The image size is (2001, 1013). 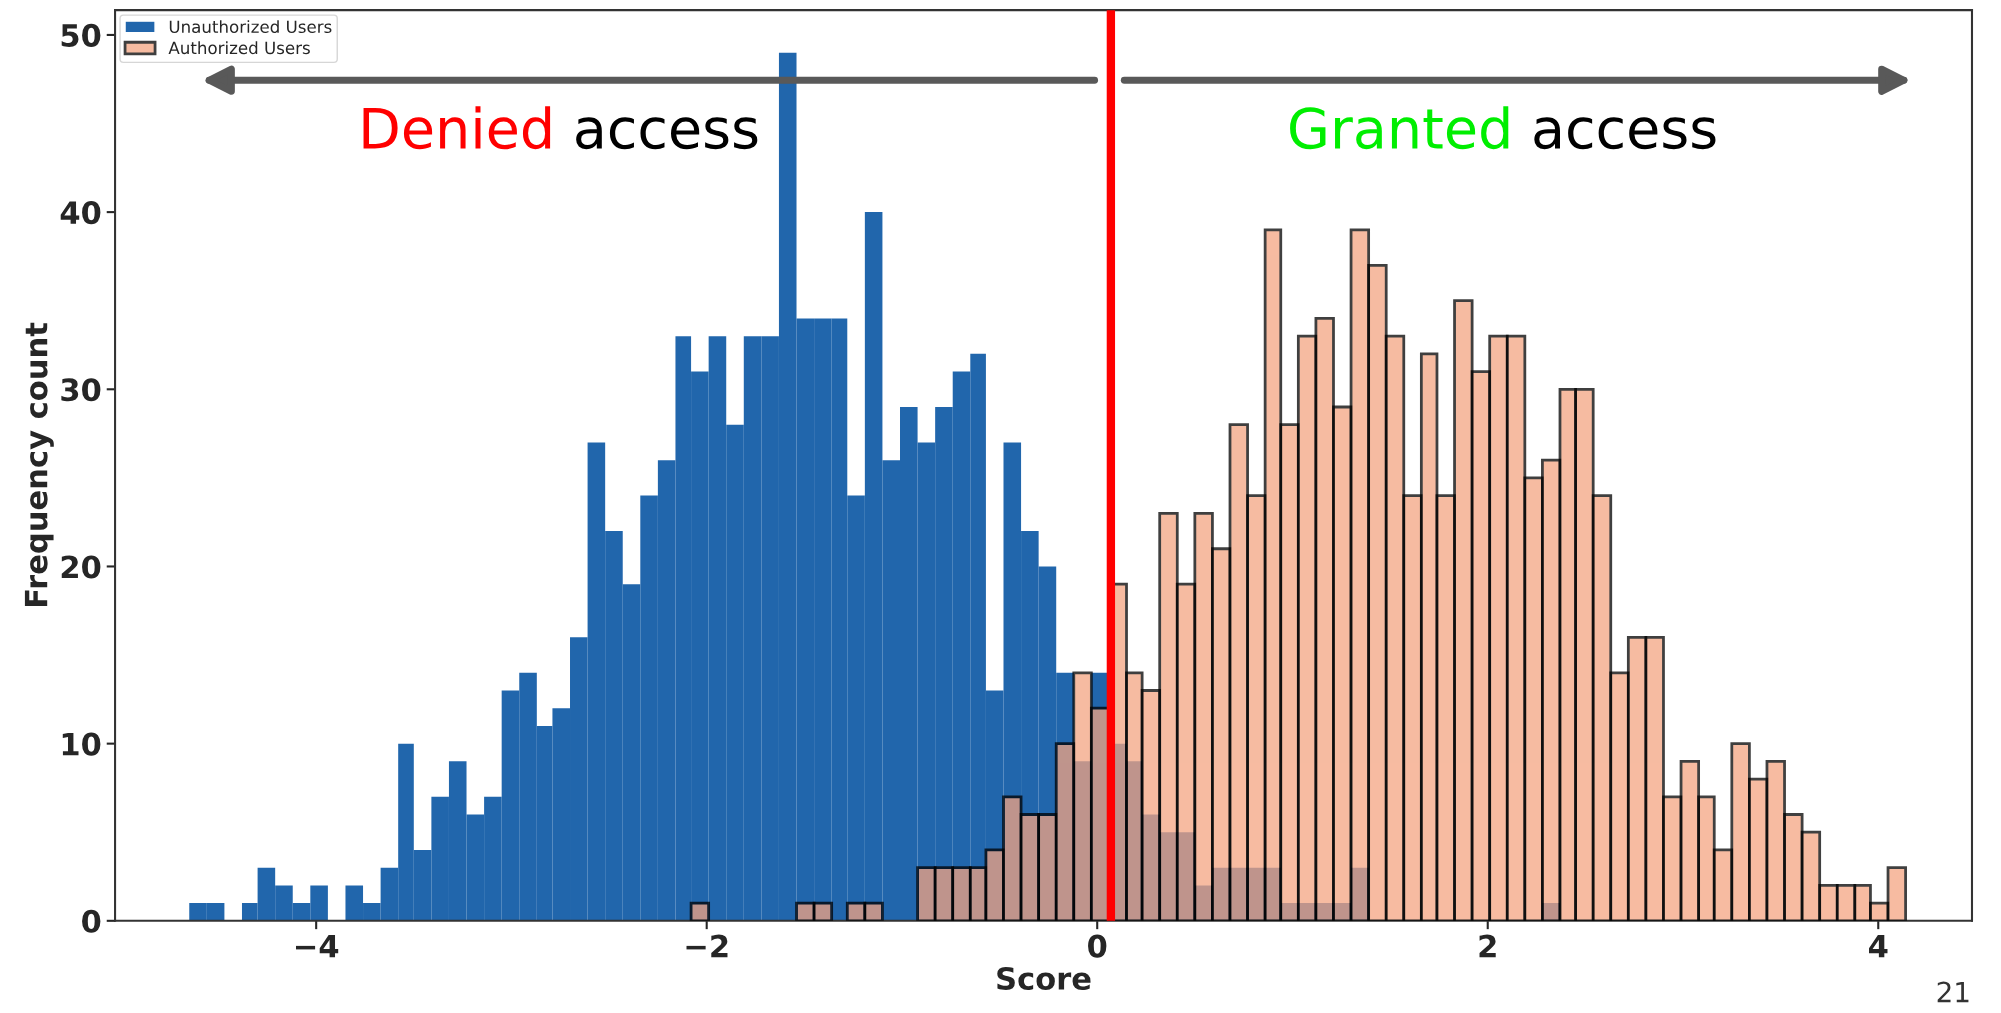 I want to click on x-tick-label: −4, so click(x=317, y=946).